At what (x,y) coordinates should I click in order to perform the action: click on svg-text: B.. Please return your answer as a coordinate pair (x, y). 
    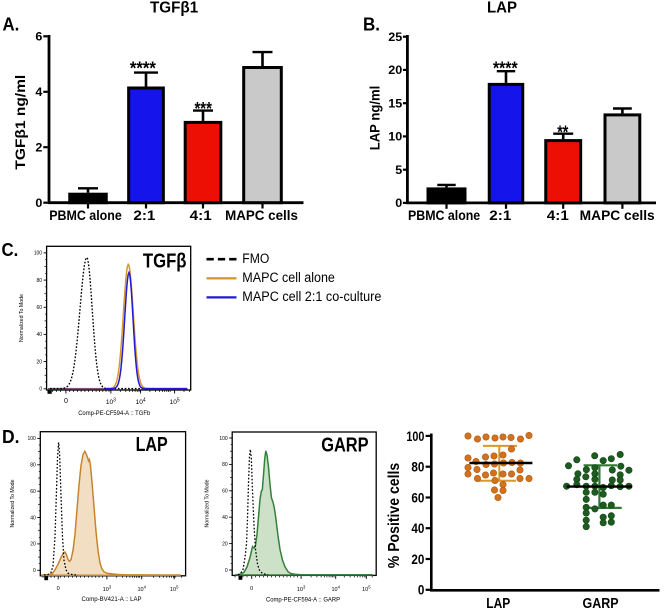
    Looking at the image, I should click on (371, 25).